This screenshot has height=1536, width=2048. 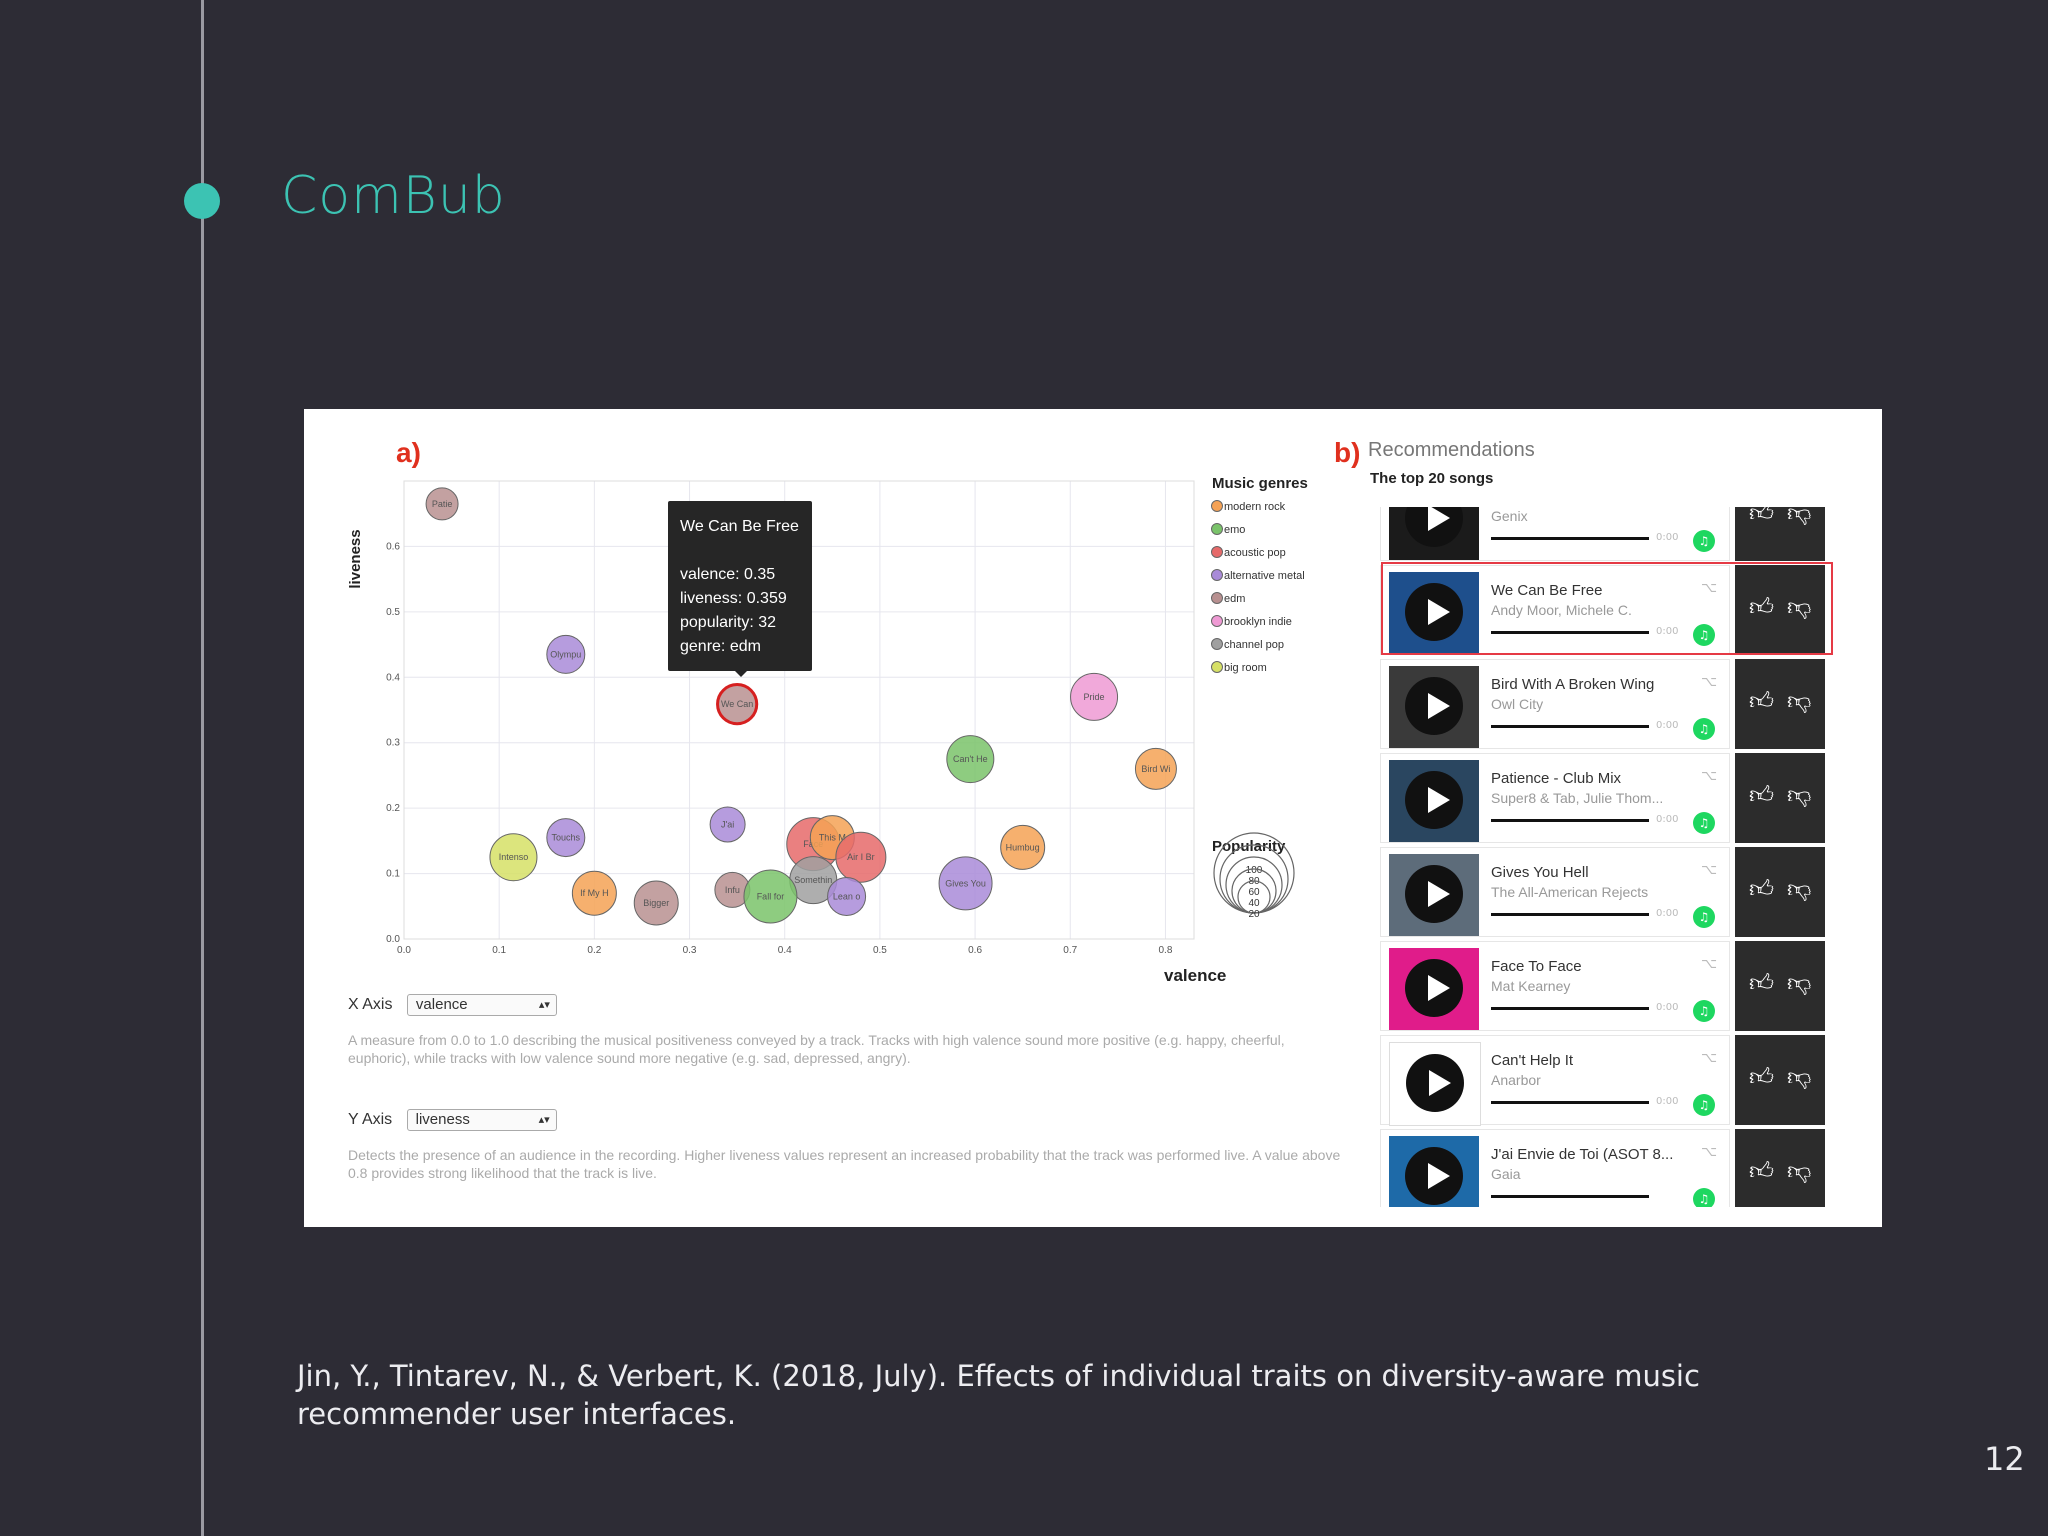 What do you see at coordinates (393, 196) in the screenshot?
I see `slide-title: ComBub` at bounding box center [393, 196].